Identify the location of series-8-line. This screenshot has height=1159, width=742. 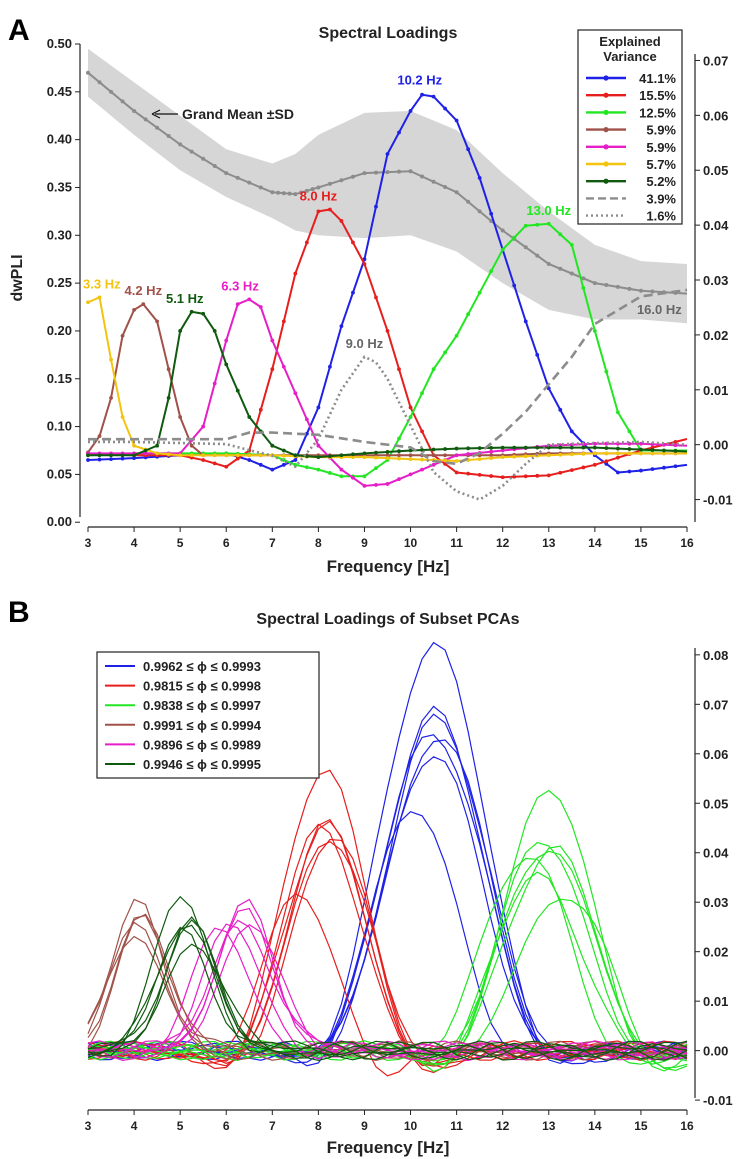
(388, 428).